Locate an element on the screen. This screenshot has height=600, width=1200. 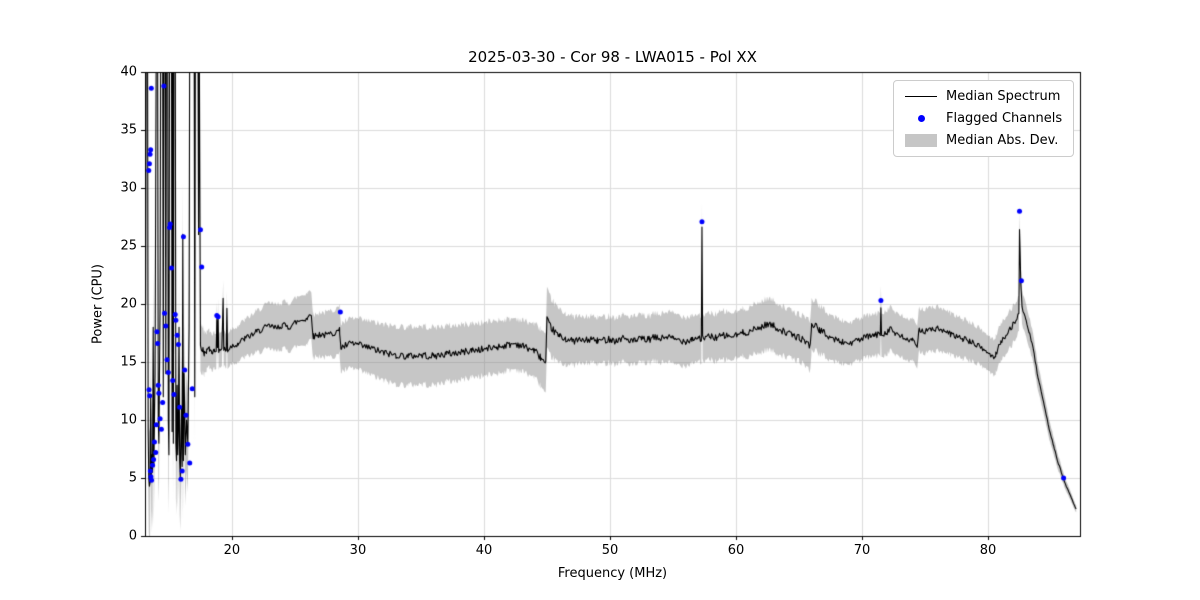
flagged-dot-swatch-icon is located at coordinates (921, 119).